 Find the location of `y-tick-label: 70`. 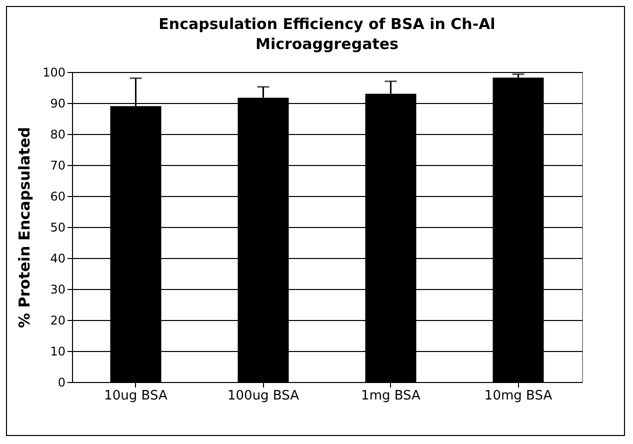

y-tick-label: 70 is located at coordinates (58, 165).